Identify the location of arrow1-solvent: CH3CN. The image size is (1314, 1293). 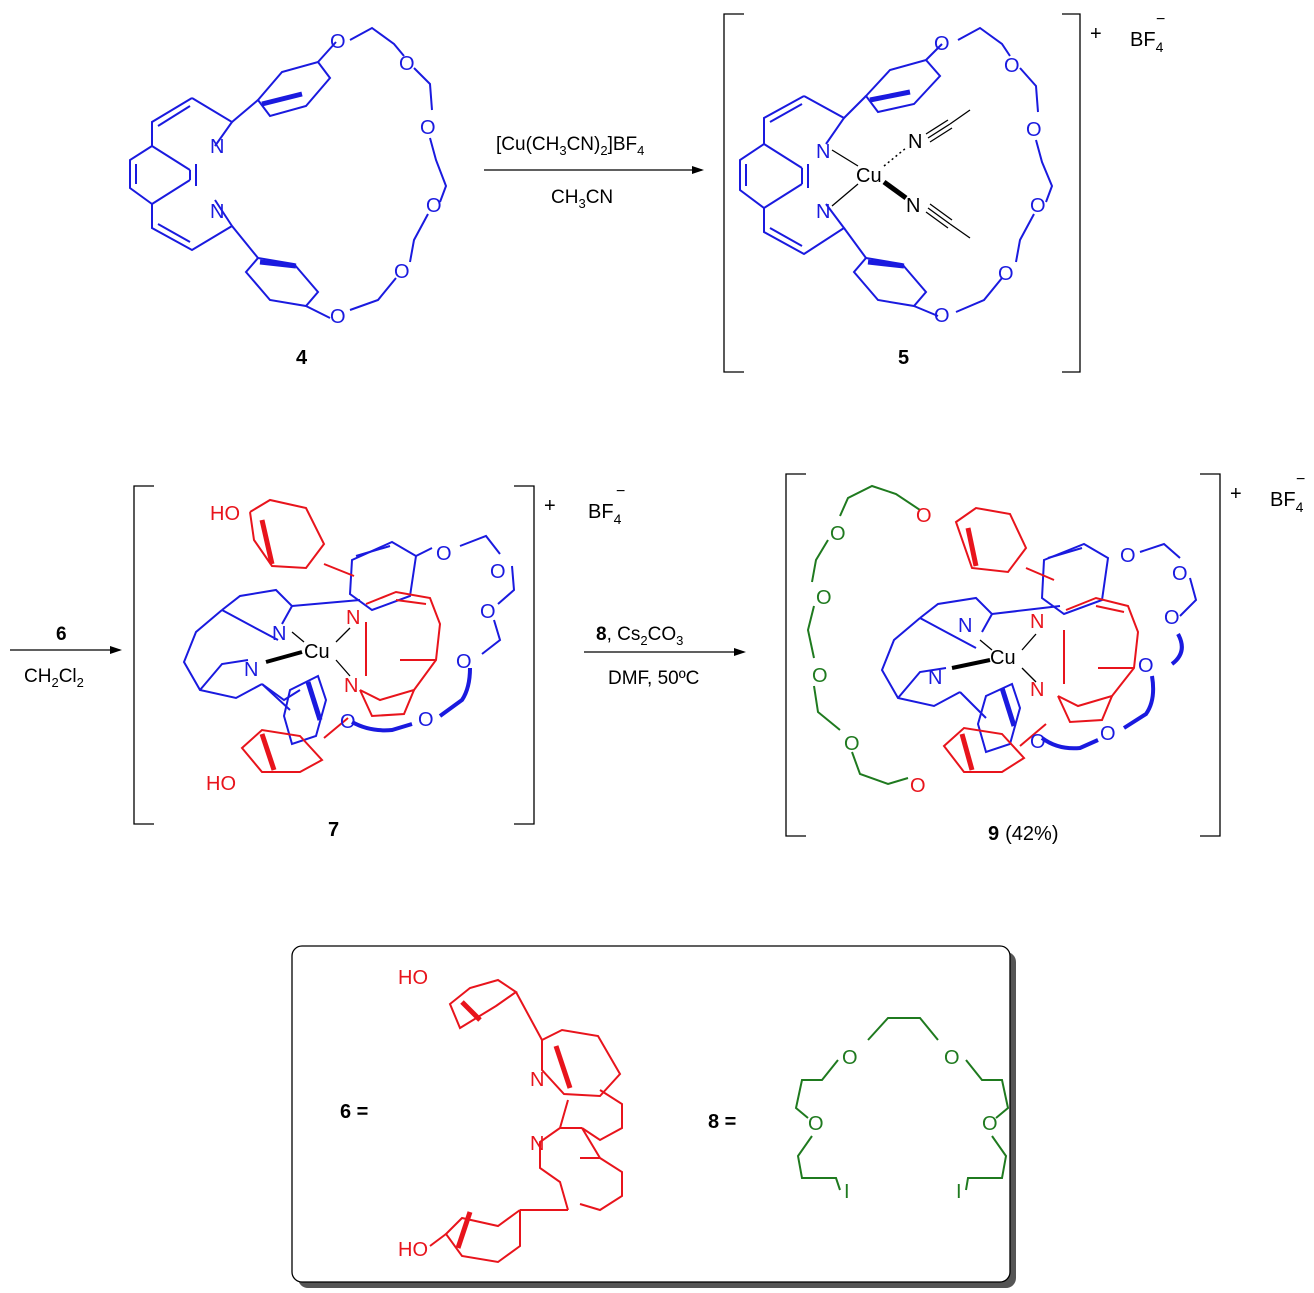
(582, 199).